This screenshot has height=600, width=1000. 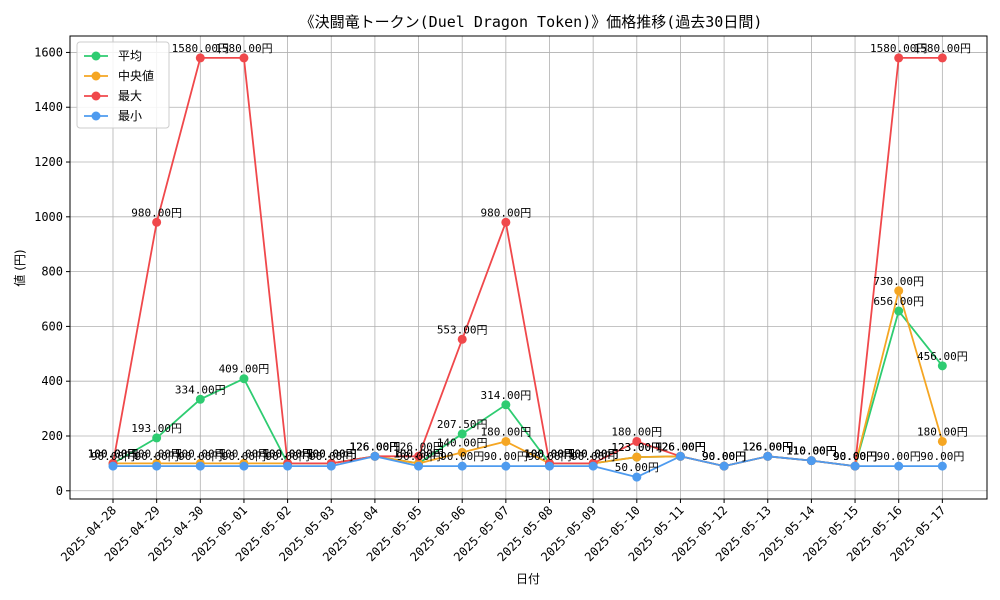 What do you see at coordinates (52, 326) in the screenshot?
I see `y-tick-label: 600` at bounding box center [52, 326].